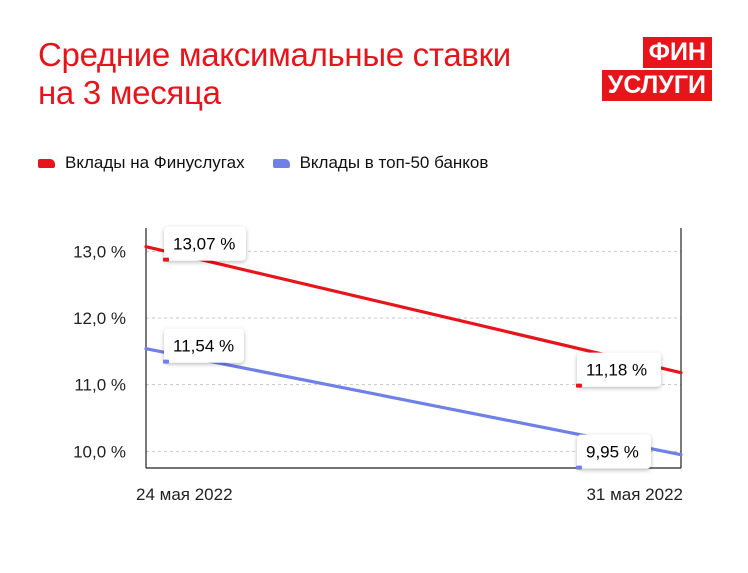 This screenshot has width=748, height=573. I want to click on legend-swatch-top50, so click(281, 163).